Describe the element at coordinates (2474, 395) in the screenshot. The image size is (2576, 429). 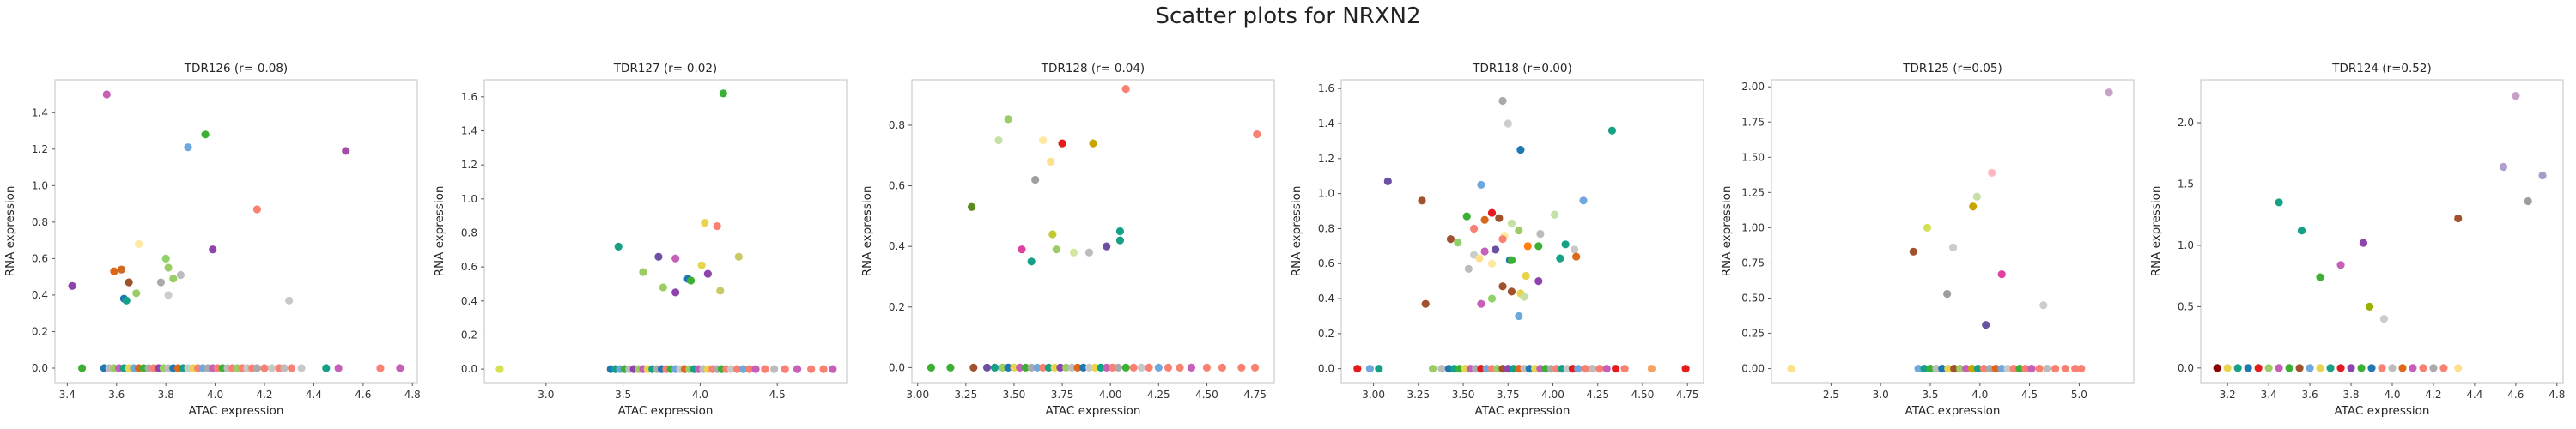
I see `x-tick-label: 4.4` at that location.